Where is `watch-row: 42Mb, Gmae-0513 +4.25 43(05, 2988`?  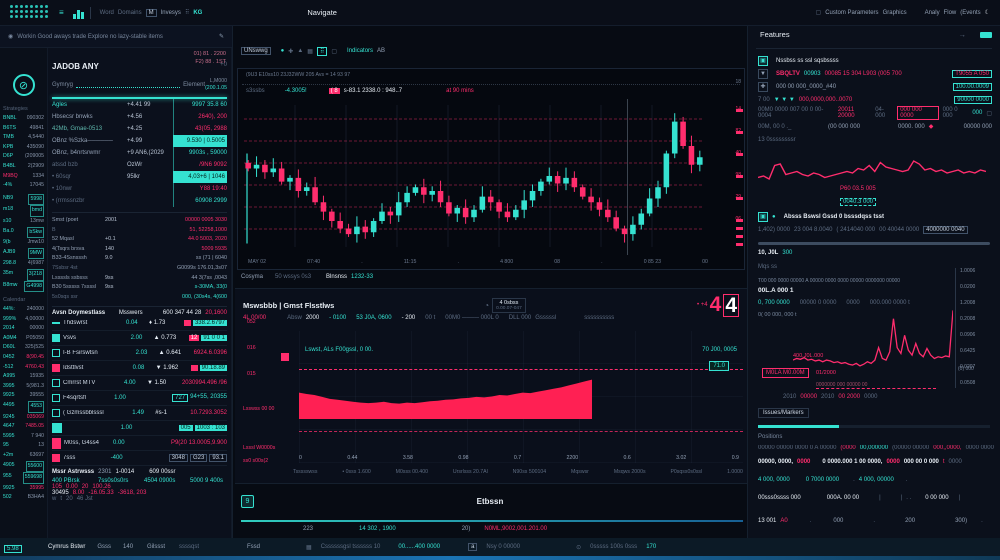
watch-row: 42Mb, Gmae-0513 +4.25 43(05, 2988 is located at coordinates (139, 129).